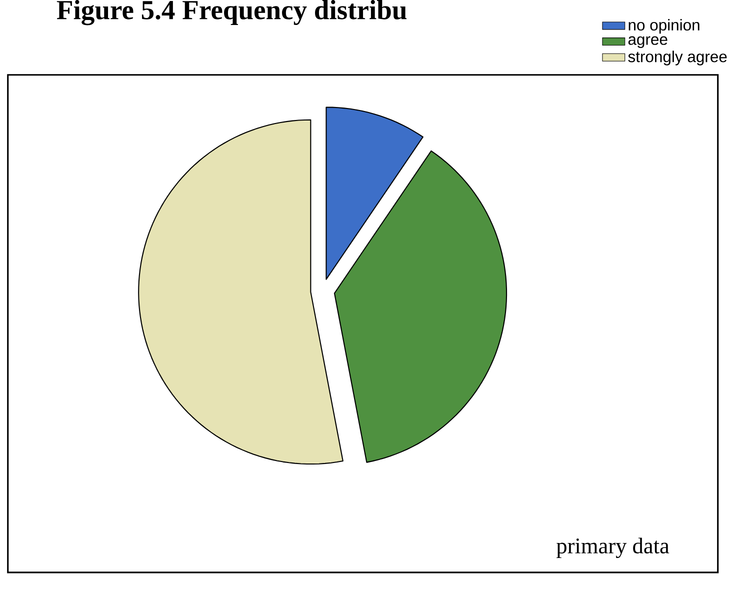 The height and width of the screenshot is (598, 734). I want to click on legend-label: strongly agree, so click(677, 58).